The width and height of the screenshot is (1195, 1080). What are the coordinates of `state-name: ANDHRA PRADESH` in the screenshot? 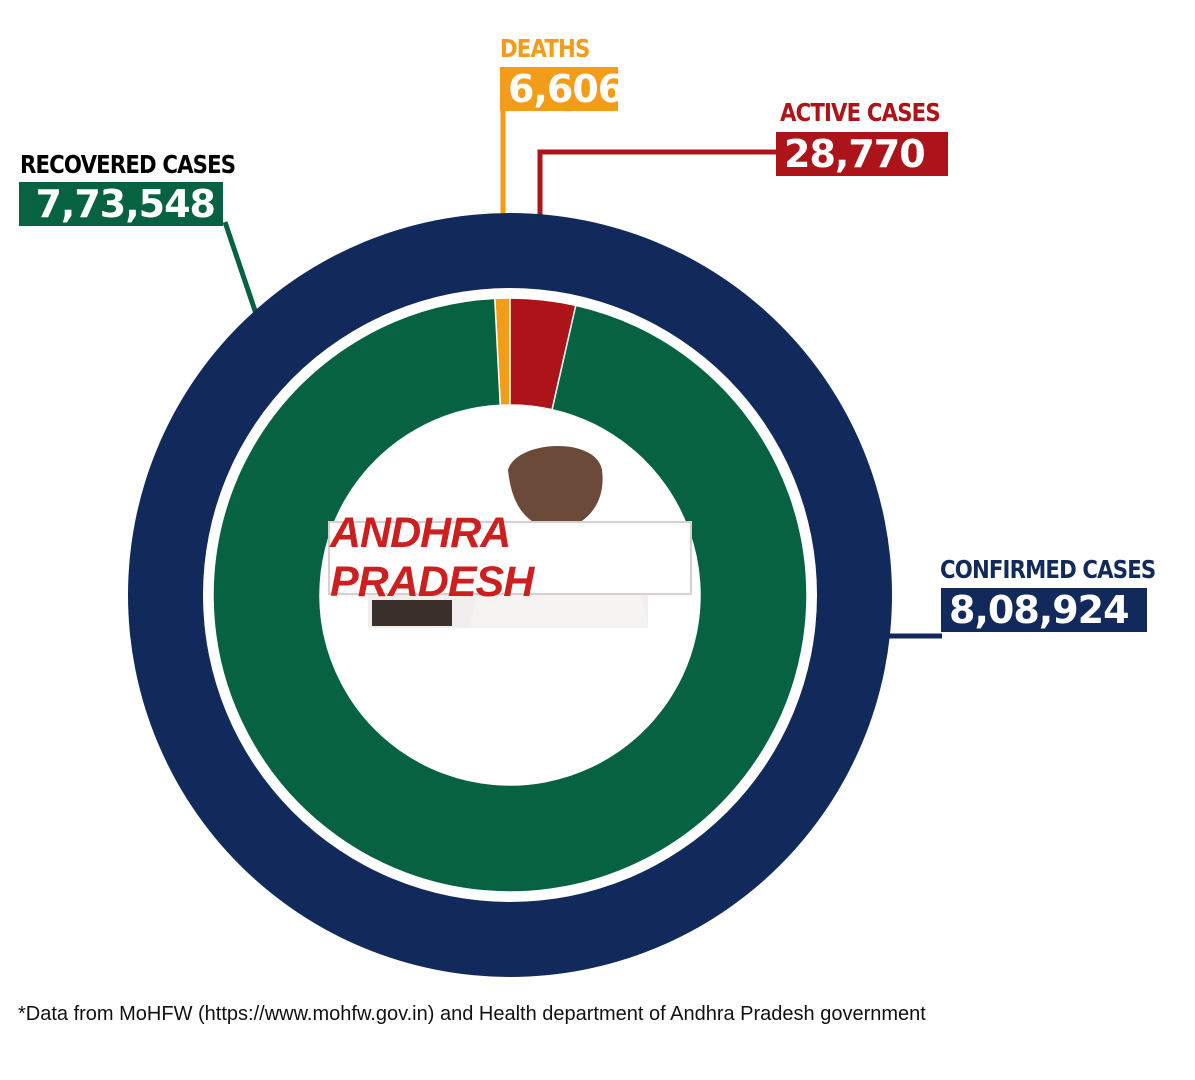 It's located at (432, 557).